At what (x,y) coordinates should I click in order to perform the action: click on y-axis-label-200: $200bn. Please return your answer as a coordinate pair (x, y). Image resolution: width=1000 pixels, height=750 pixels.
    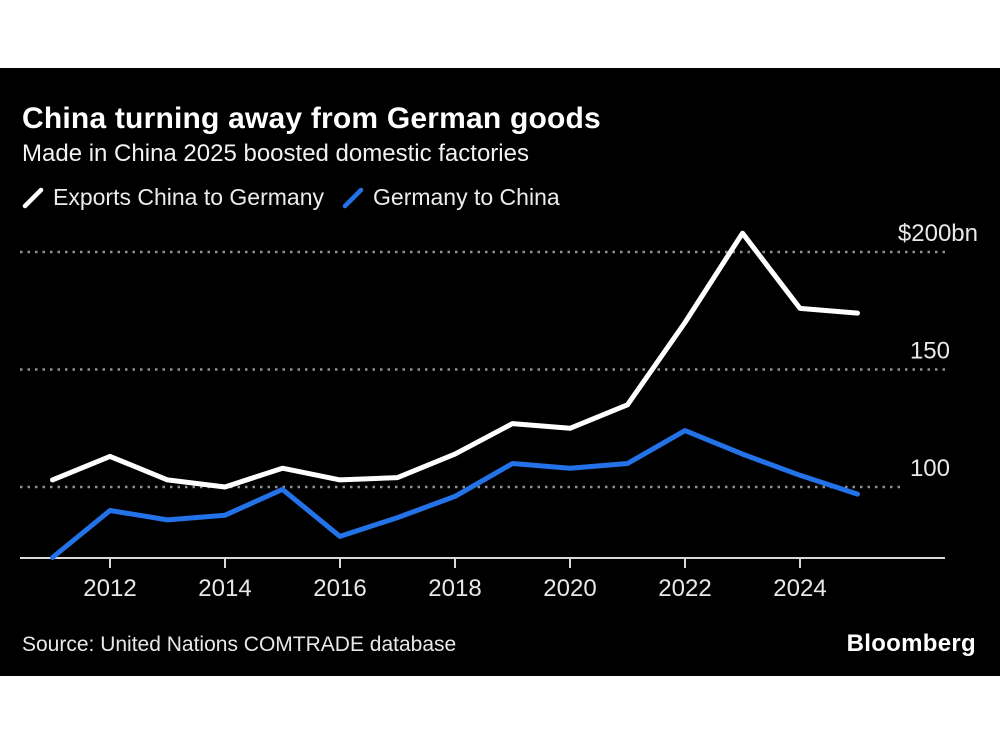
    Looking at the image, I should click on (938, 233).